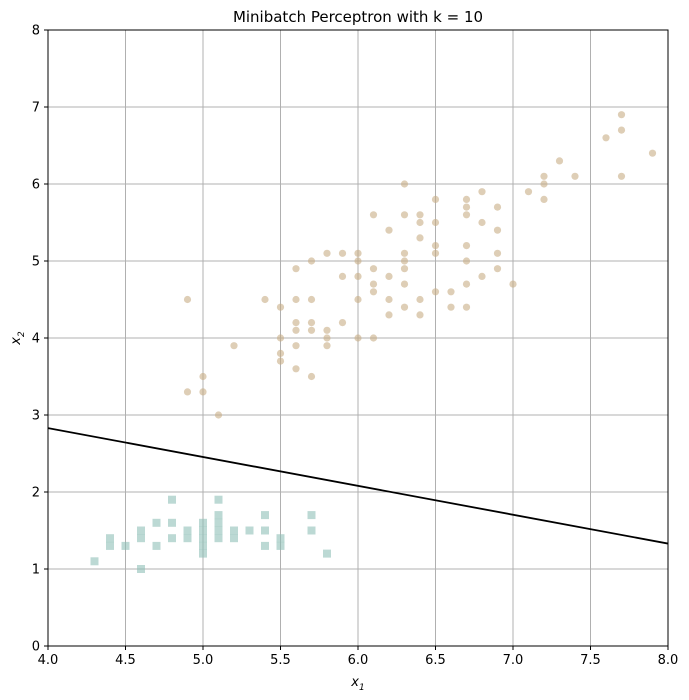  What do you see at coordinates (280, 660) in the screenshot?
I see `x-tick-label: 5.5` at bounding box center [280, 660].